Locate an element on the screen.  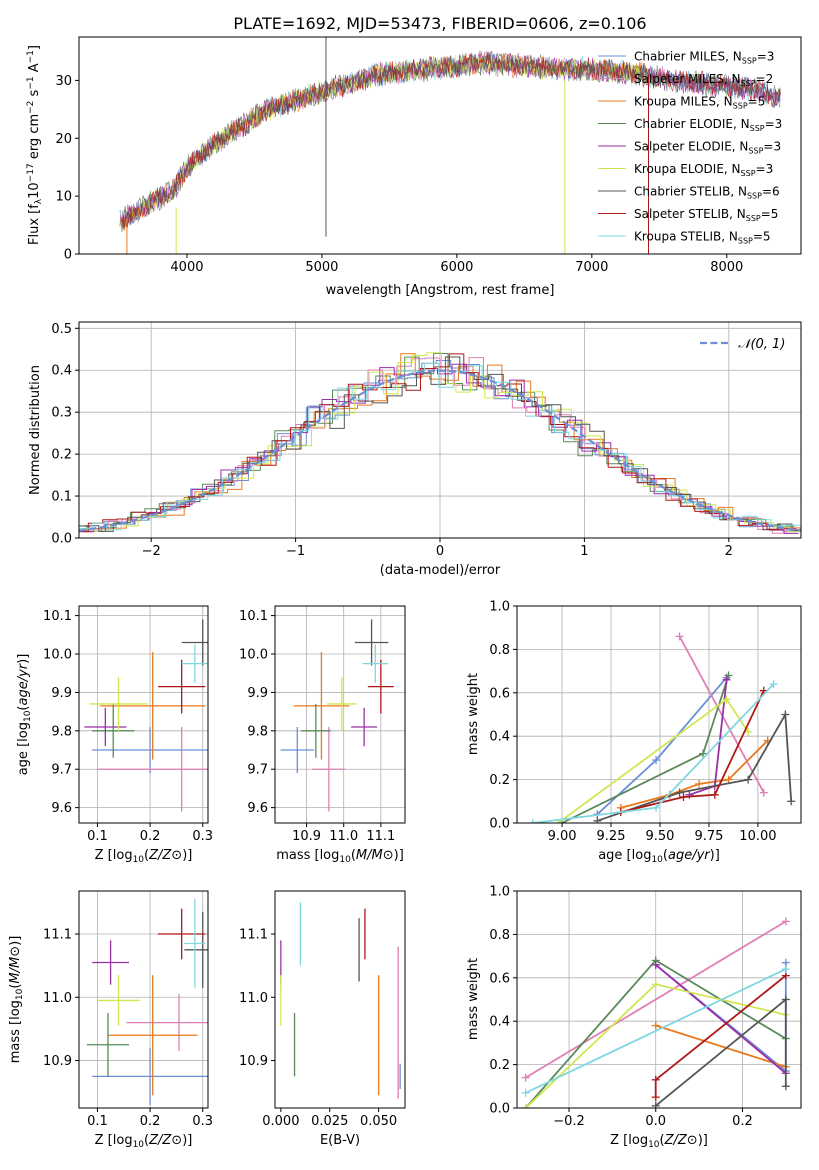
x-axis-label: mass [log10(M/M⊙)] is located at coordinates (340, 856).